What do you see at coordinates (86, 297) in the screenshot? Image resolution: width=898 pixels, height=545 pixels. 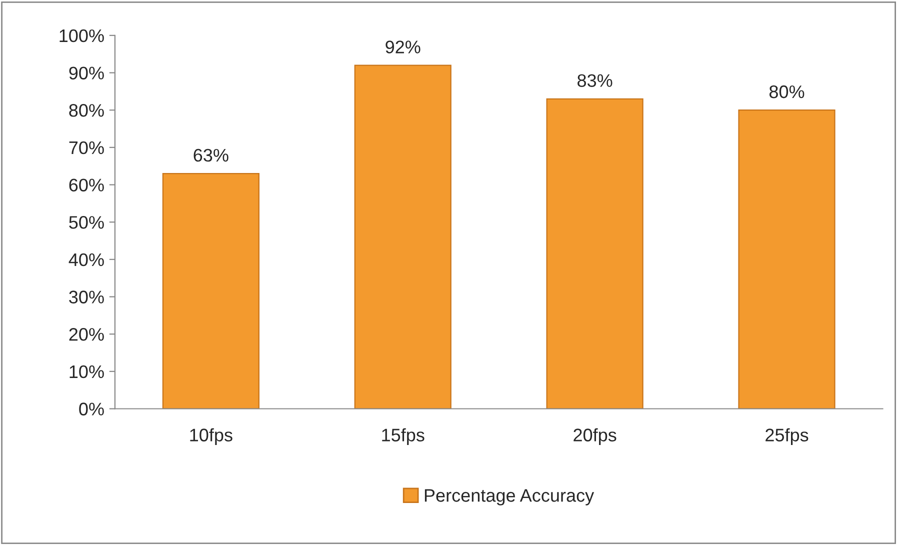 I see `y-tick-label: 30%` at bounding box center [86, 297].